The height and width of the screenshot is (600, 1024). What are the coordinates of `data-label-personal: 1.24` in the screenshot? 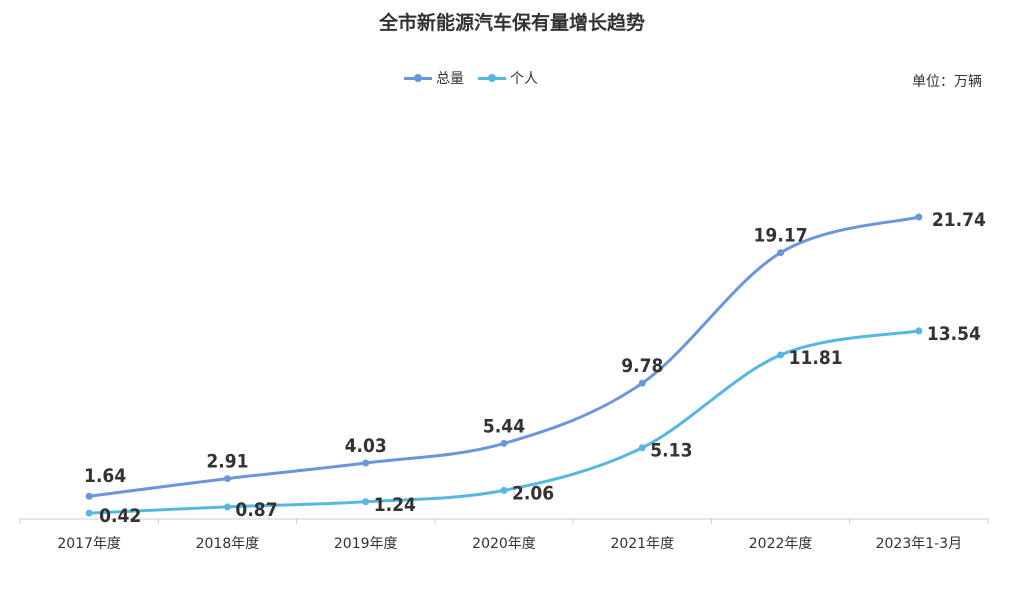 It's located at (395, 505).